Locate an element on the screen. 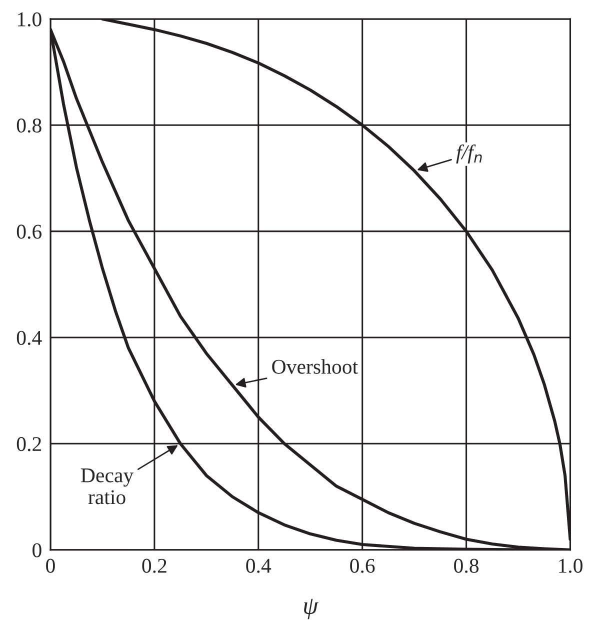 The width and height of the screenshot is (594, 632). y-tick-label: 0.4 is located at coordinates (29, 338).